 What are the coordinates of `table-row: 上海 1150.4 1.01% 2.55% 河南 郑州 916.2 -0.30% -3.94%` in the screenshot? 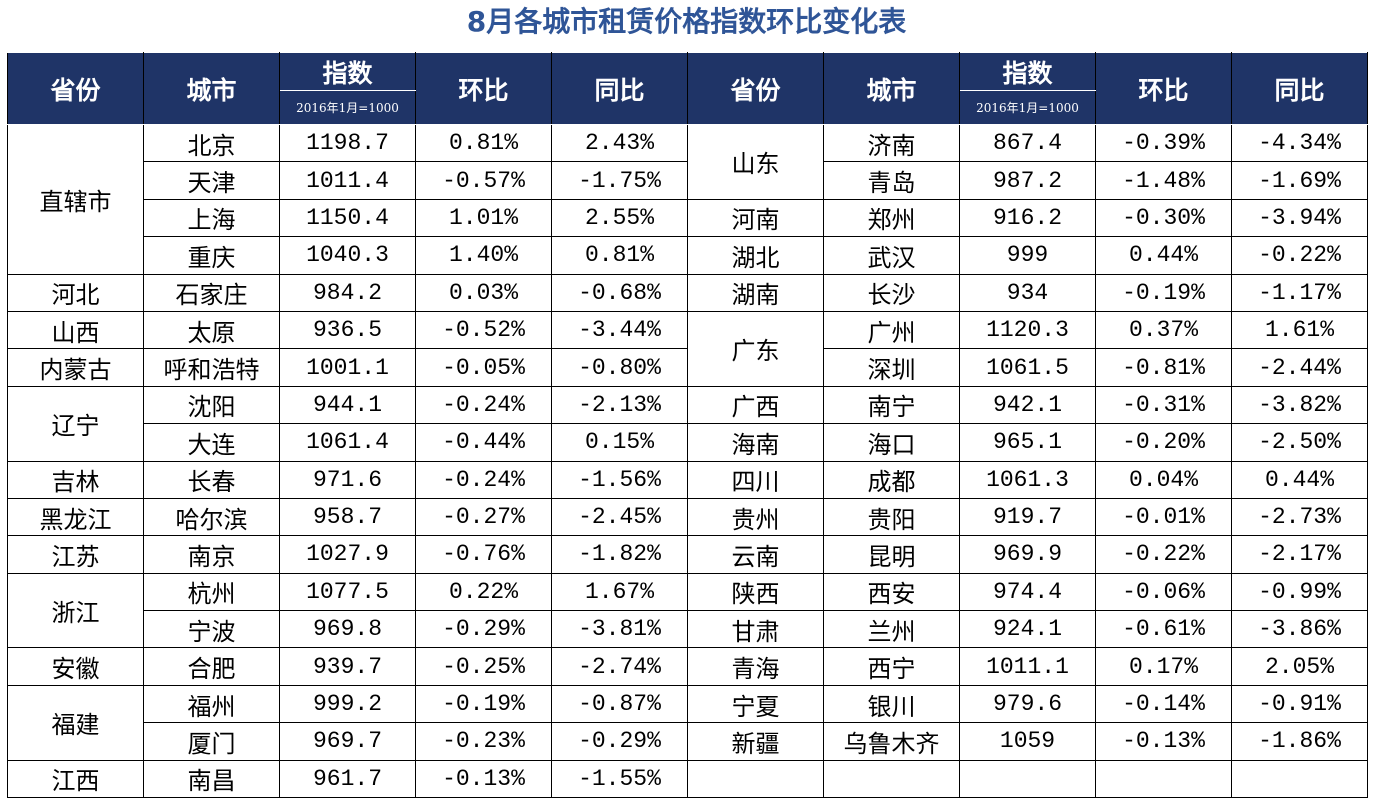 It's located at (688, 218).